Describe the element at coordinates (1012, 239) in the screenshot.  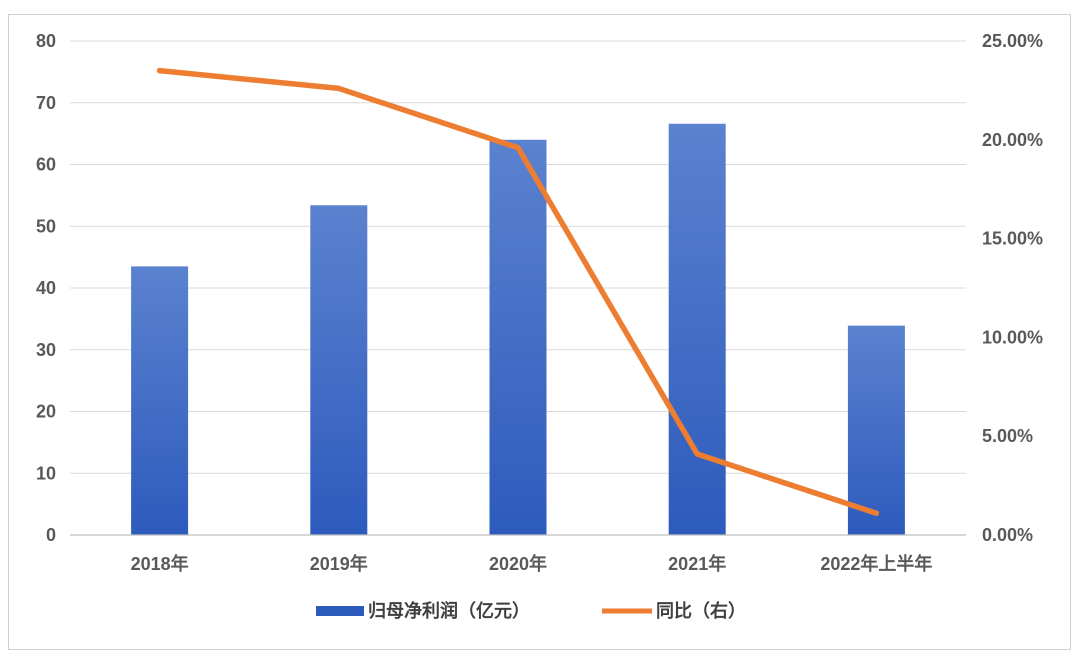
I see `y-right-tick-label: 15.00%` at that location.